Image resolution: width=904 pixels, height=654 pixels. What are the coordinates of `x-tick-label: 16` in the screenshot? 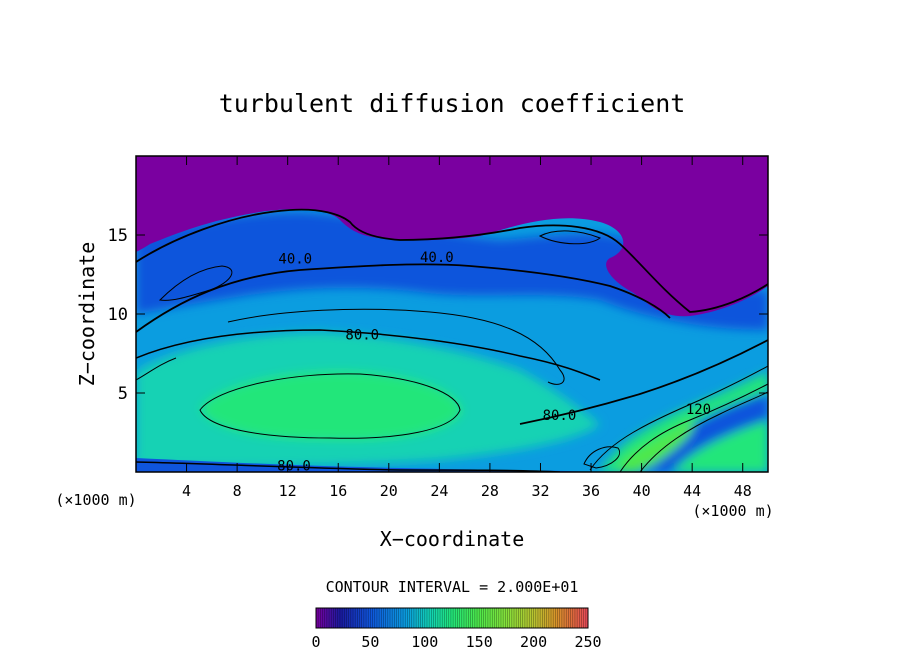 It's located at (338, 491).